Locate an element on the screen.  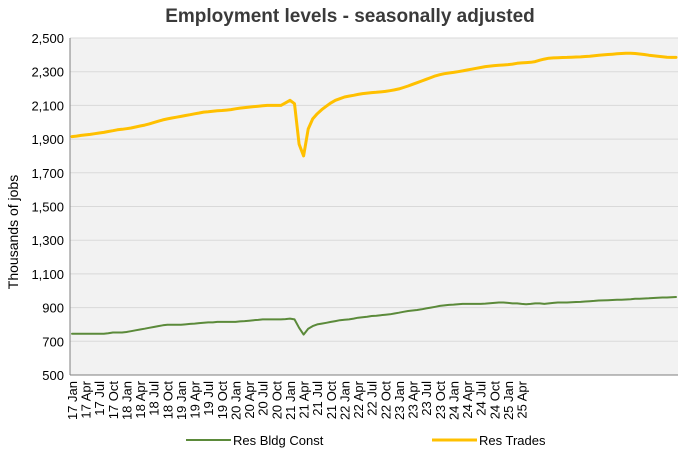
x-tick-label: 17 Apr is located at coordinates (86, 399).